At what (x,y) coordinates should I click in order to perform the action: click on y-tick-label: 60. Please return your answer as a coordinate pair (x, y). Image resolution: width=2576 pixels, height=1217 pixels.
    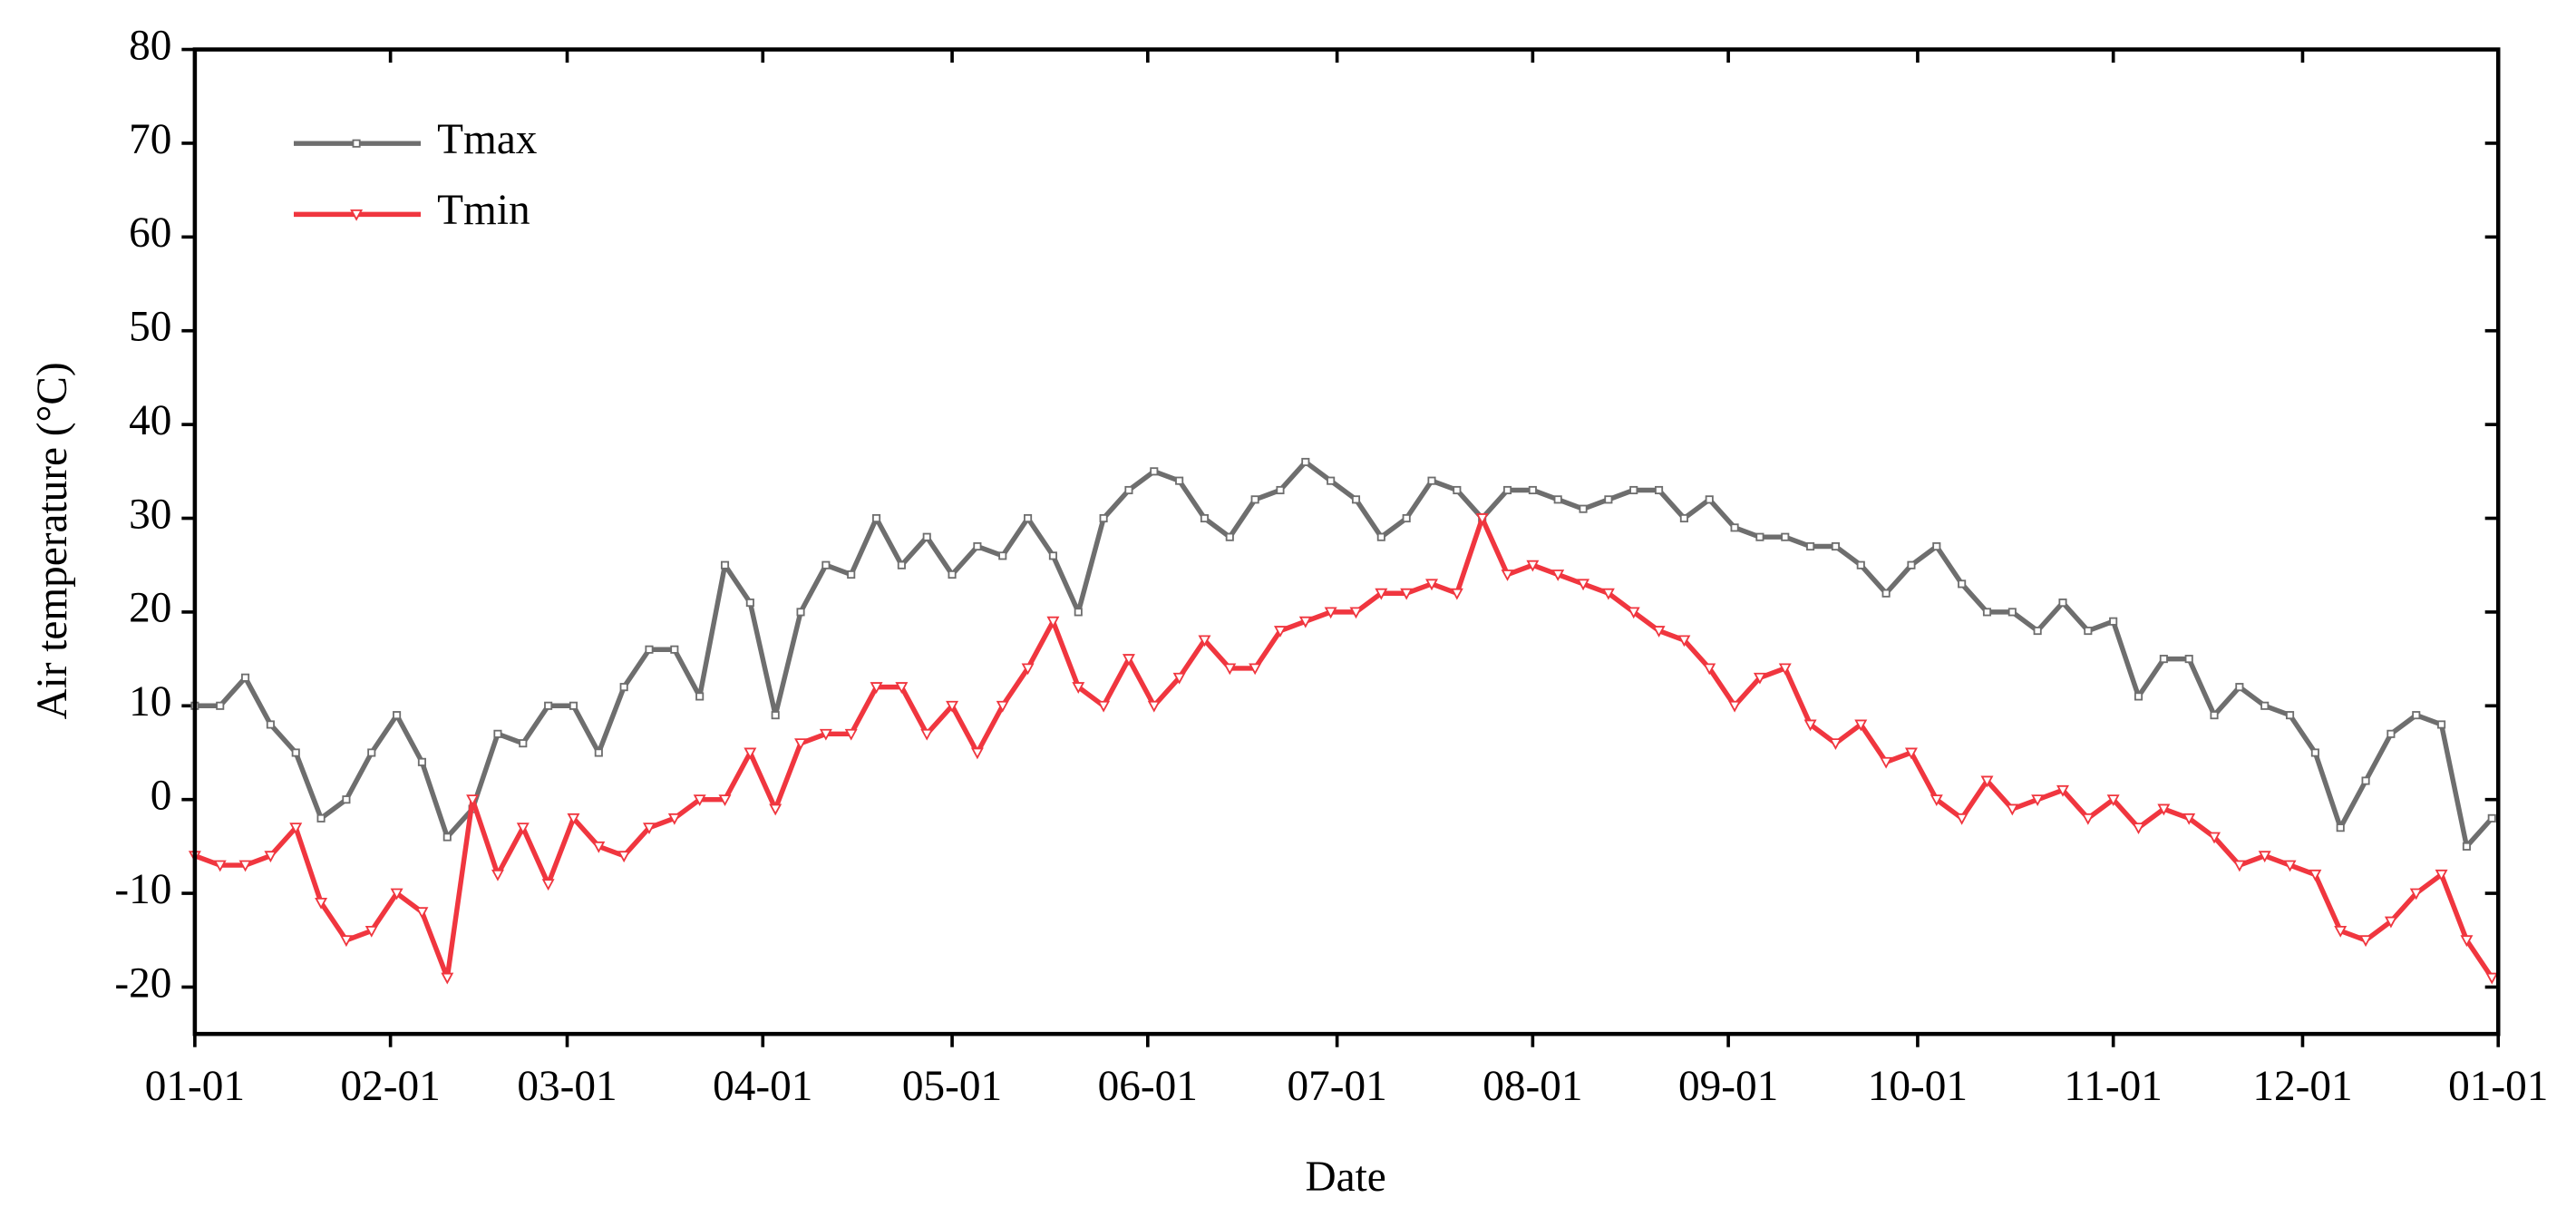
    Looking at the image, I should click on (150, 233).